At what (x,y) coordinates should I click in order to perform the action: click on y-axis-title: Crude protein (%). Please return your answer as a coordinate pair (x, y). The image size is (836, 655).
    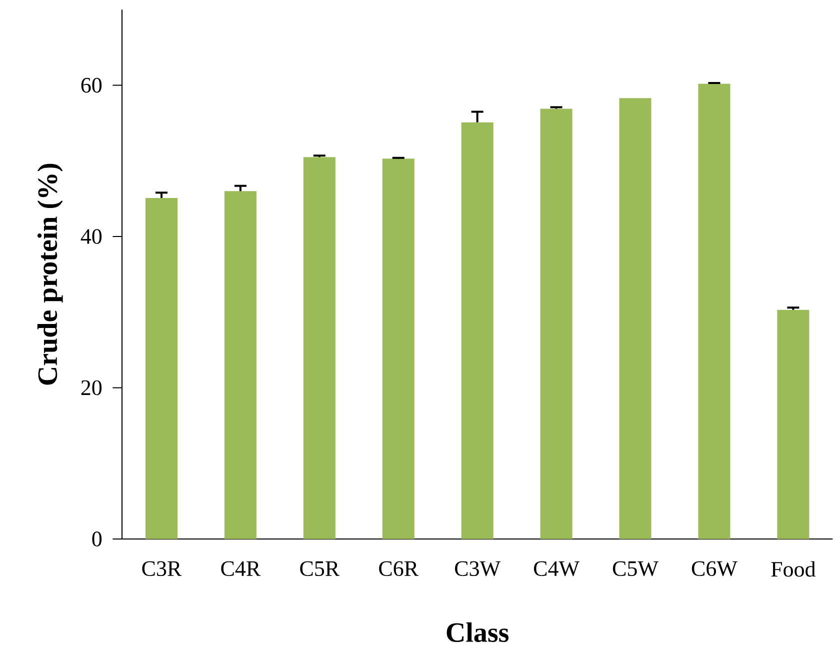
    Looking at the image, I should click on (50, 274).